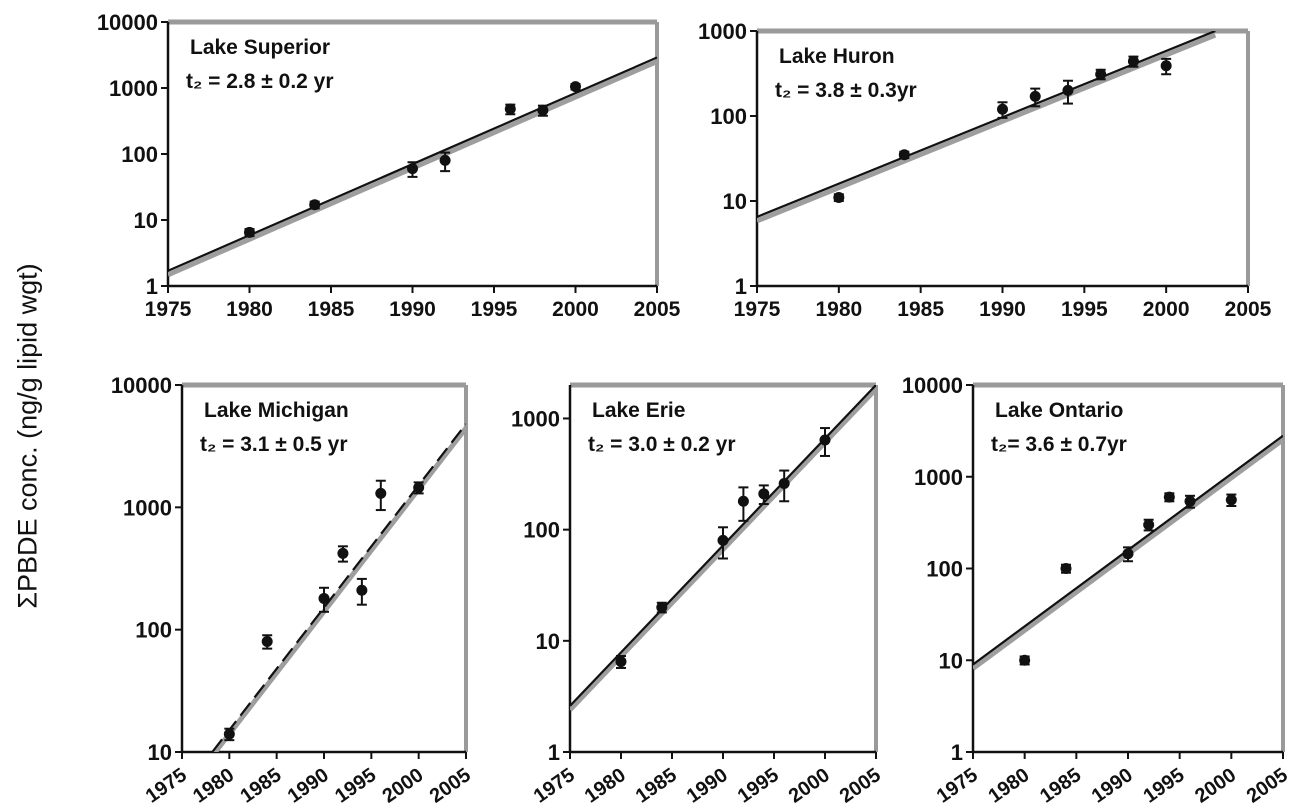 The image size is (1291, 812). I want to click on half-life-annotation: t₂= 3.6 ± 0.7yr, so click(1059, 444).